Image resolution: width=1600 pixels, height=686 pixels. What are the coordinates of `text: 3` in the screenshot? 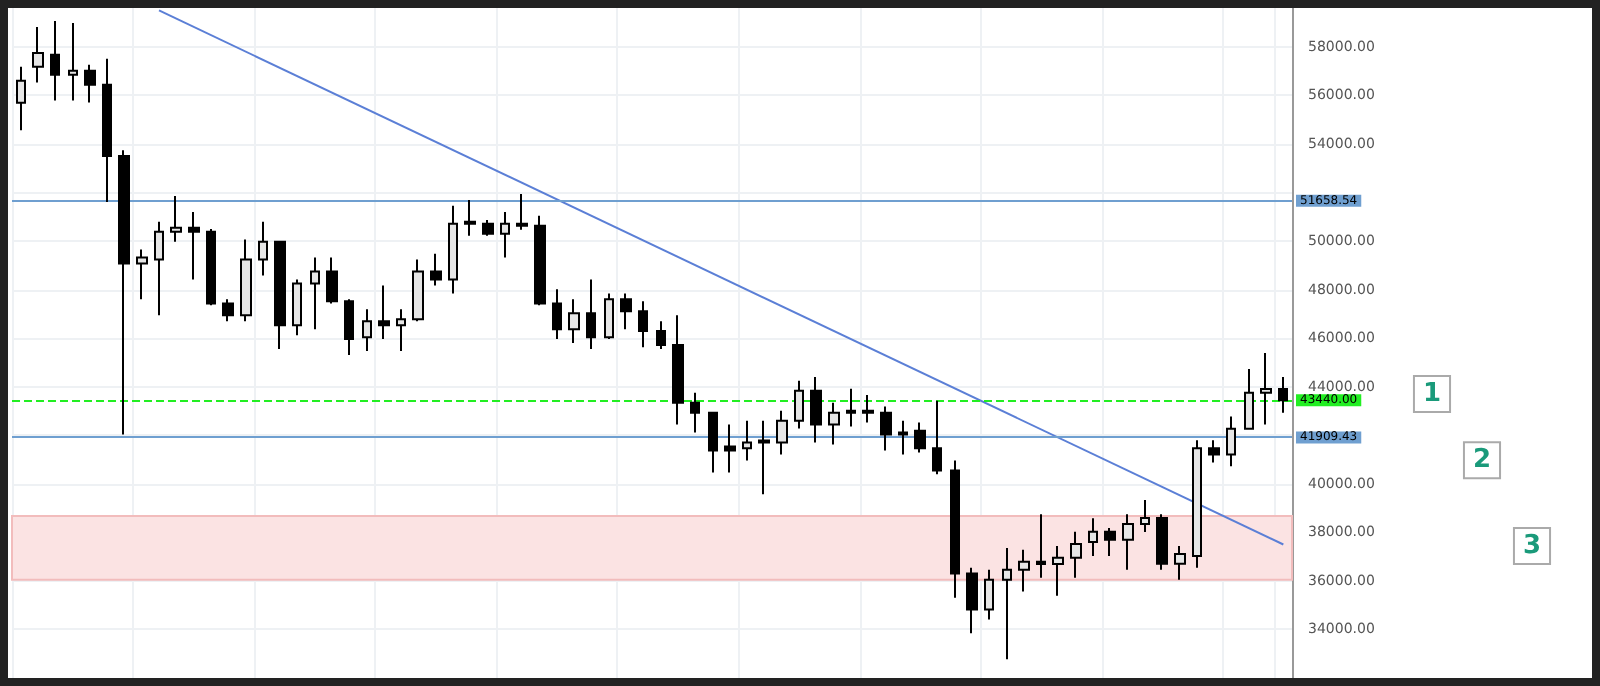 It's located at (1532, 546).